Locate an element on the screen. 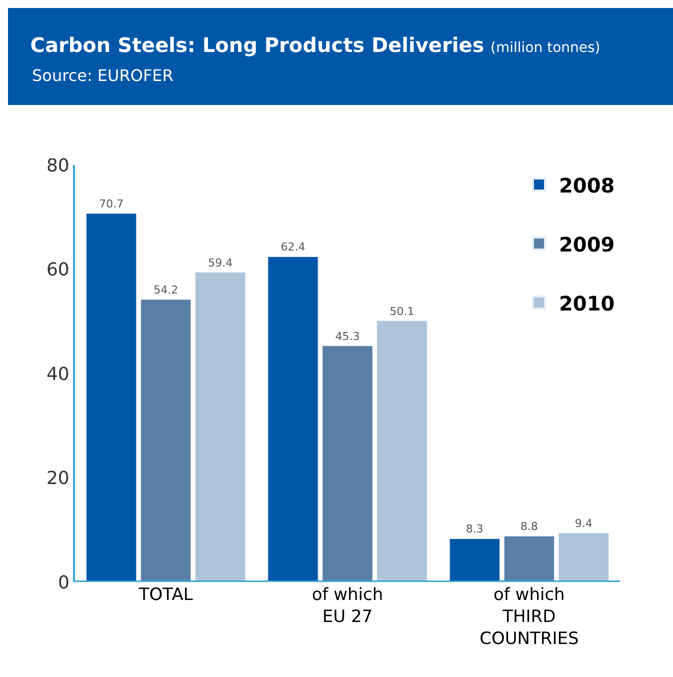  data-label: 50.1 is located at coordinates (402, 311).